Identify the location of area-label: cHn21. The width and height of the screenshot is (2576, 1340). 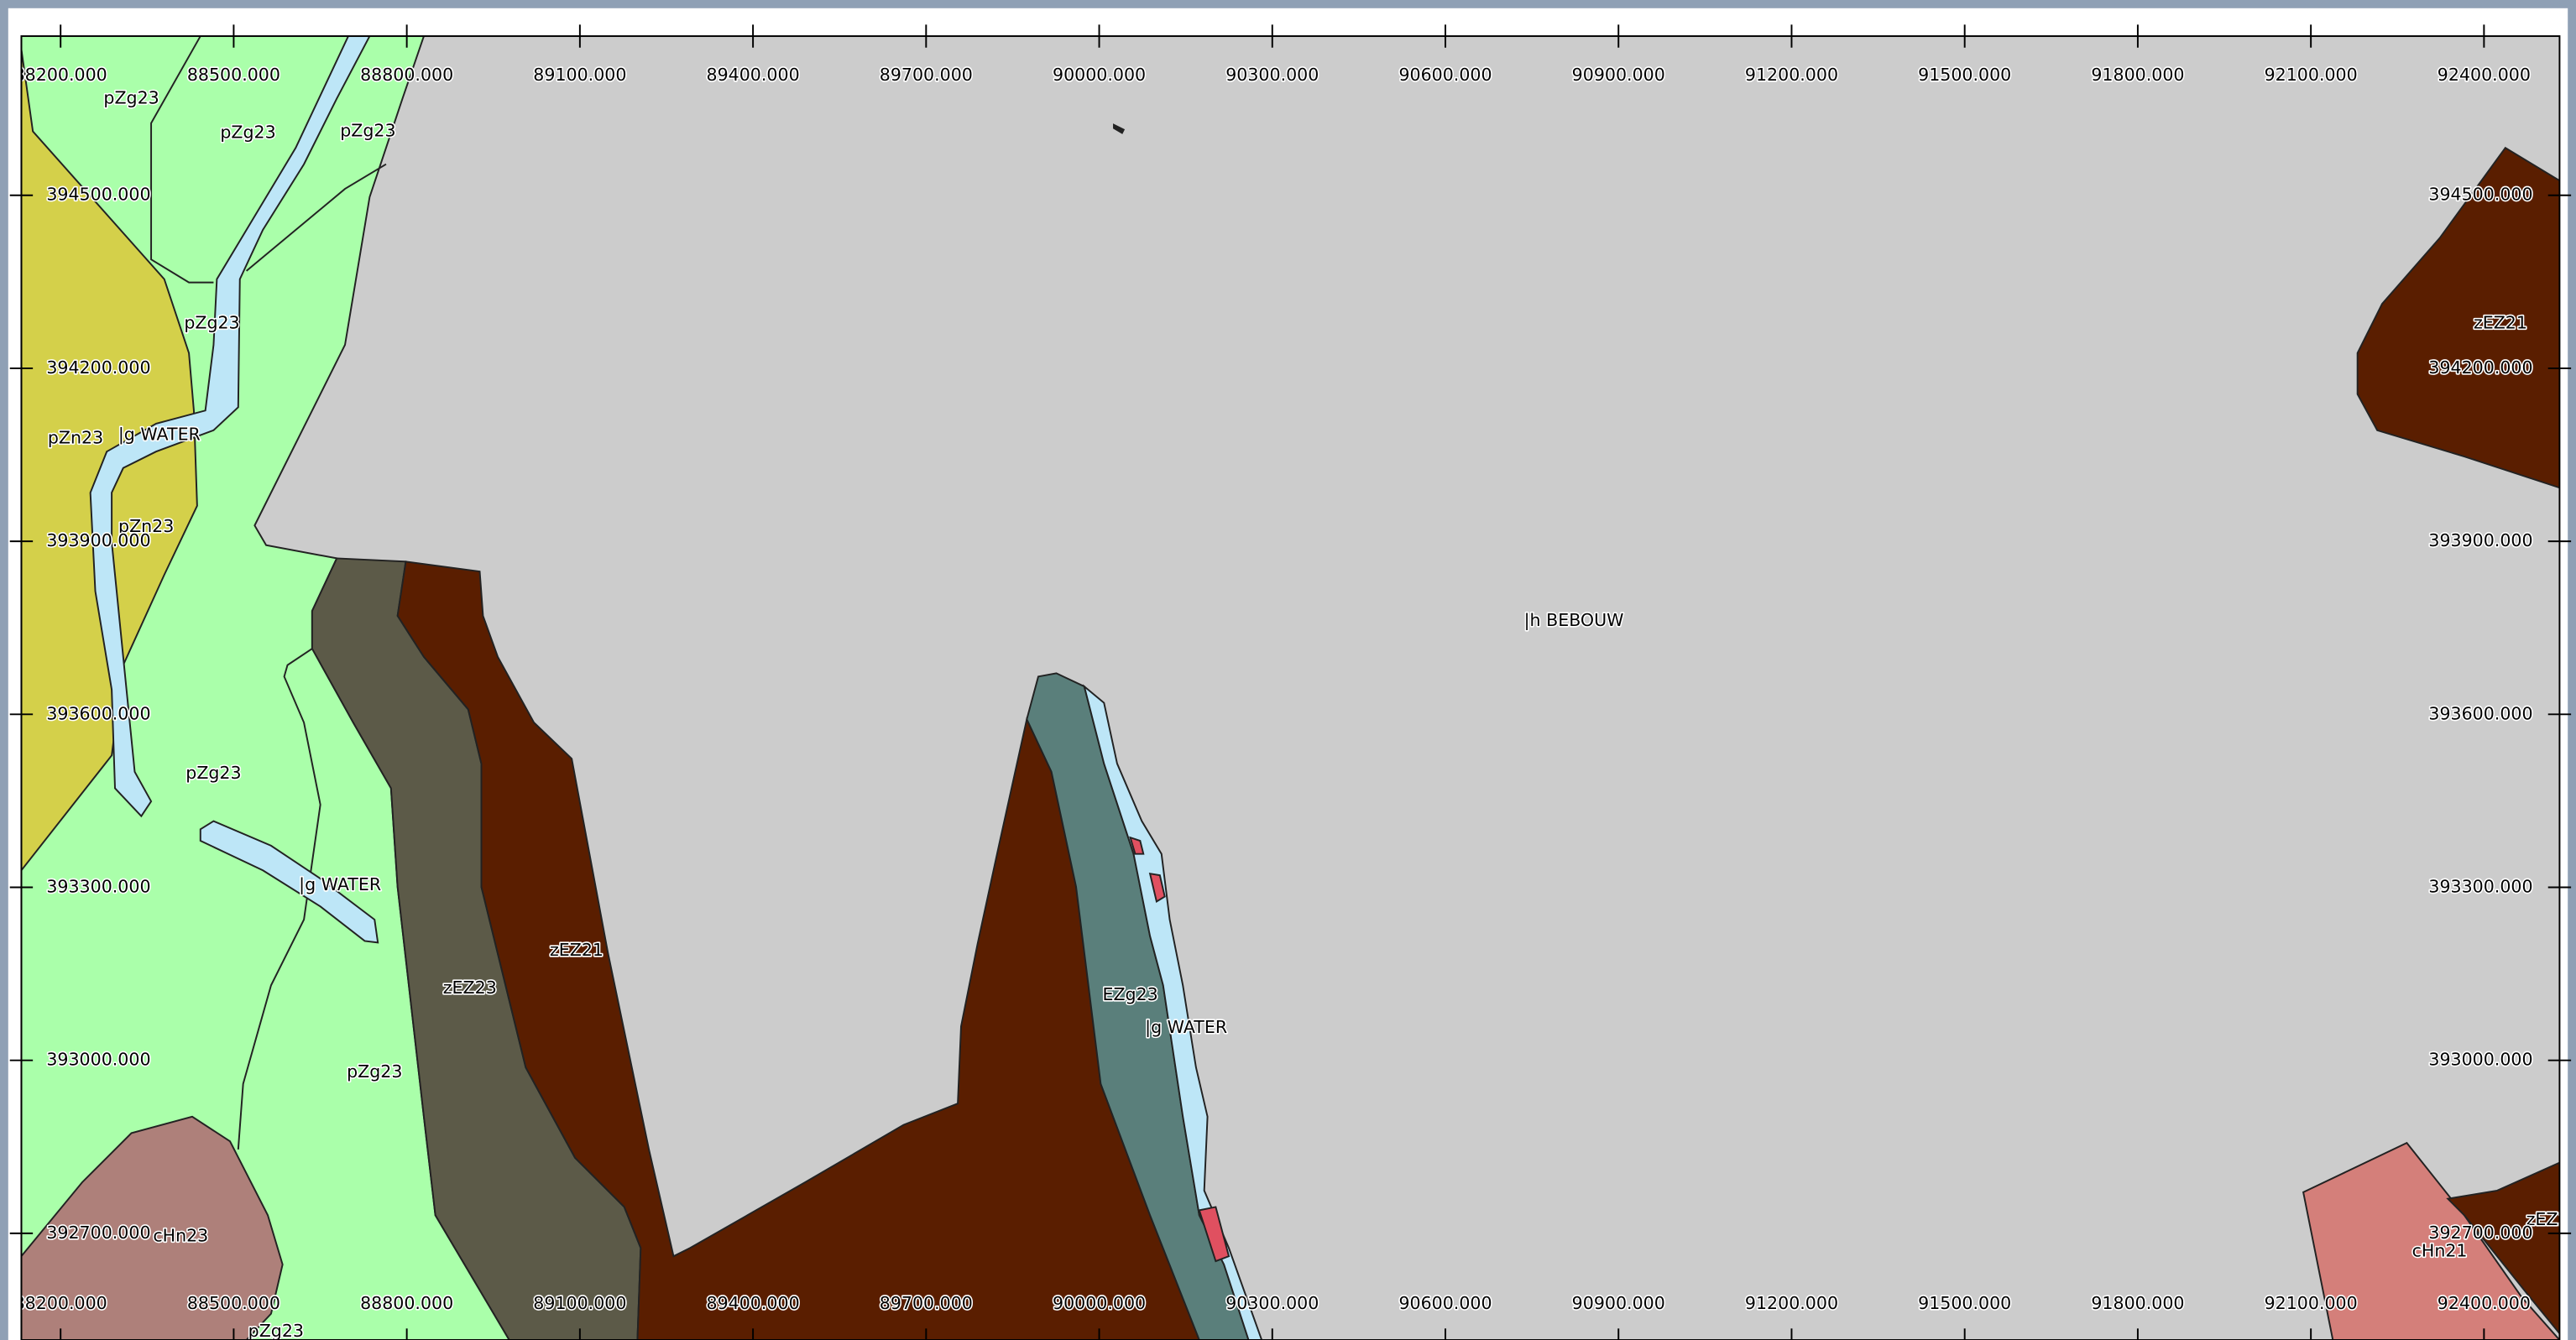
(2440, 1250).